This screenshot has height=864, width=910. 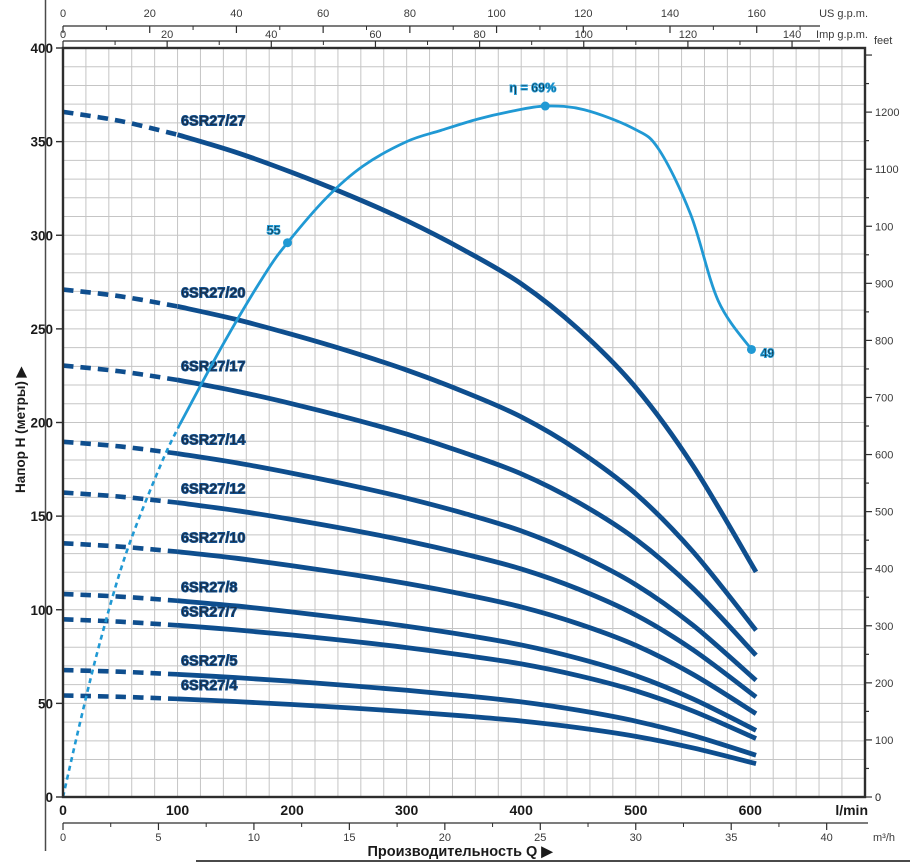 I want to click on axis-top-imp-gpm: 0 20 40 60 80 100 120 140 Imp g.p.m., so click(x=464, y=38).